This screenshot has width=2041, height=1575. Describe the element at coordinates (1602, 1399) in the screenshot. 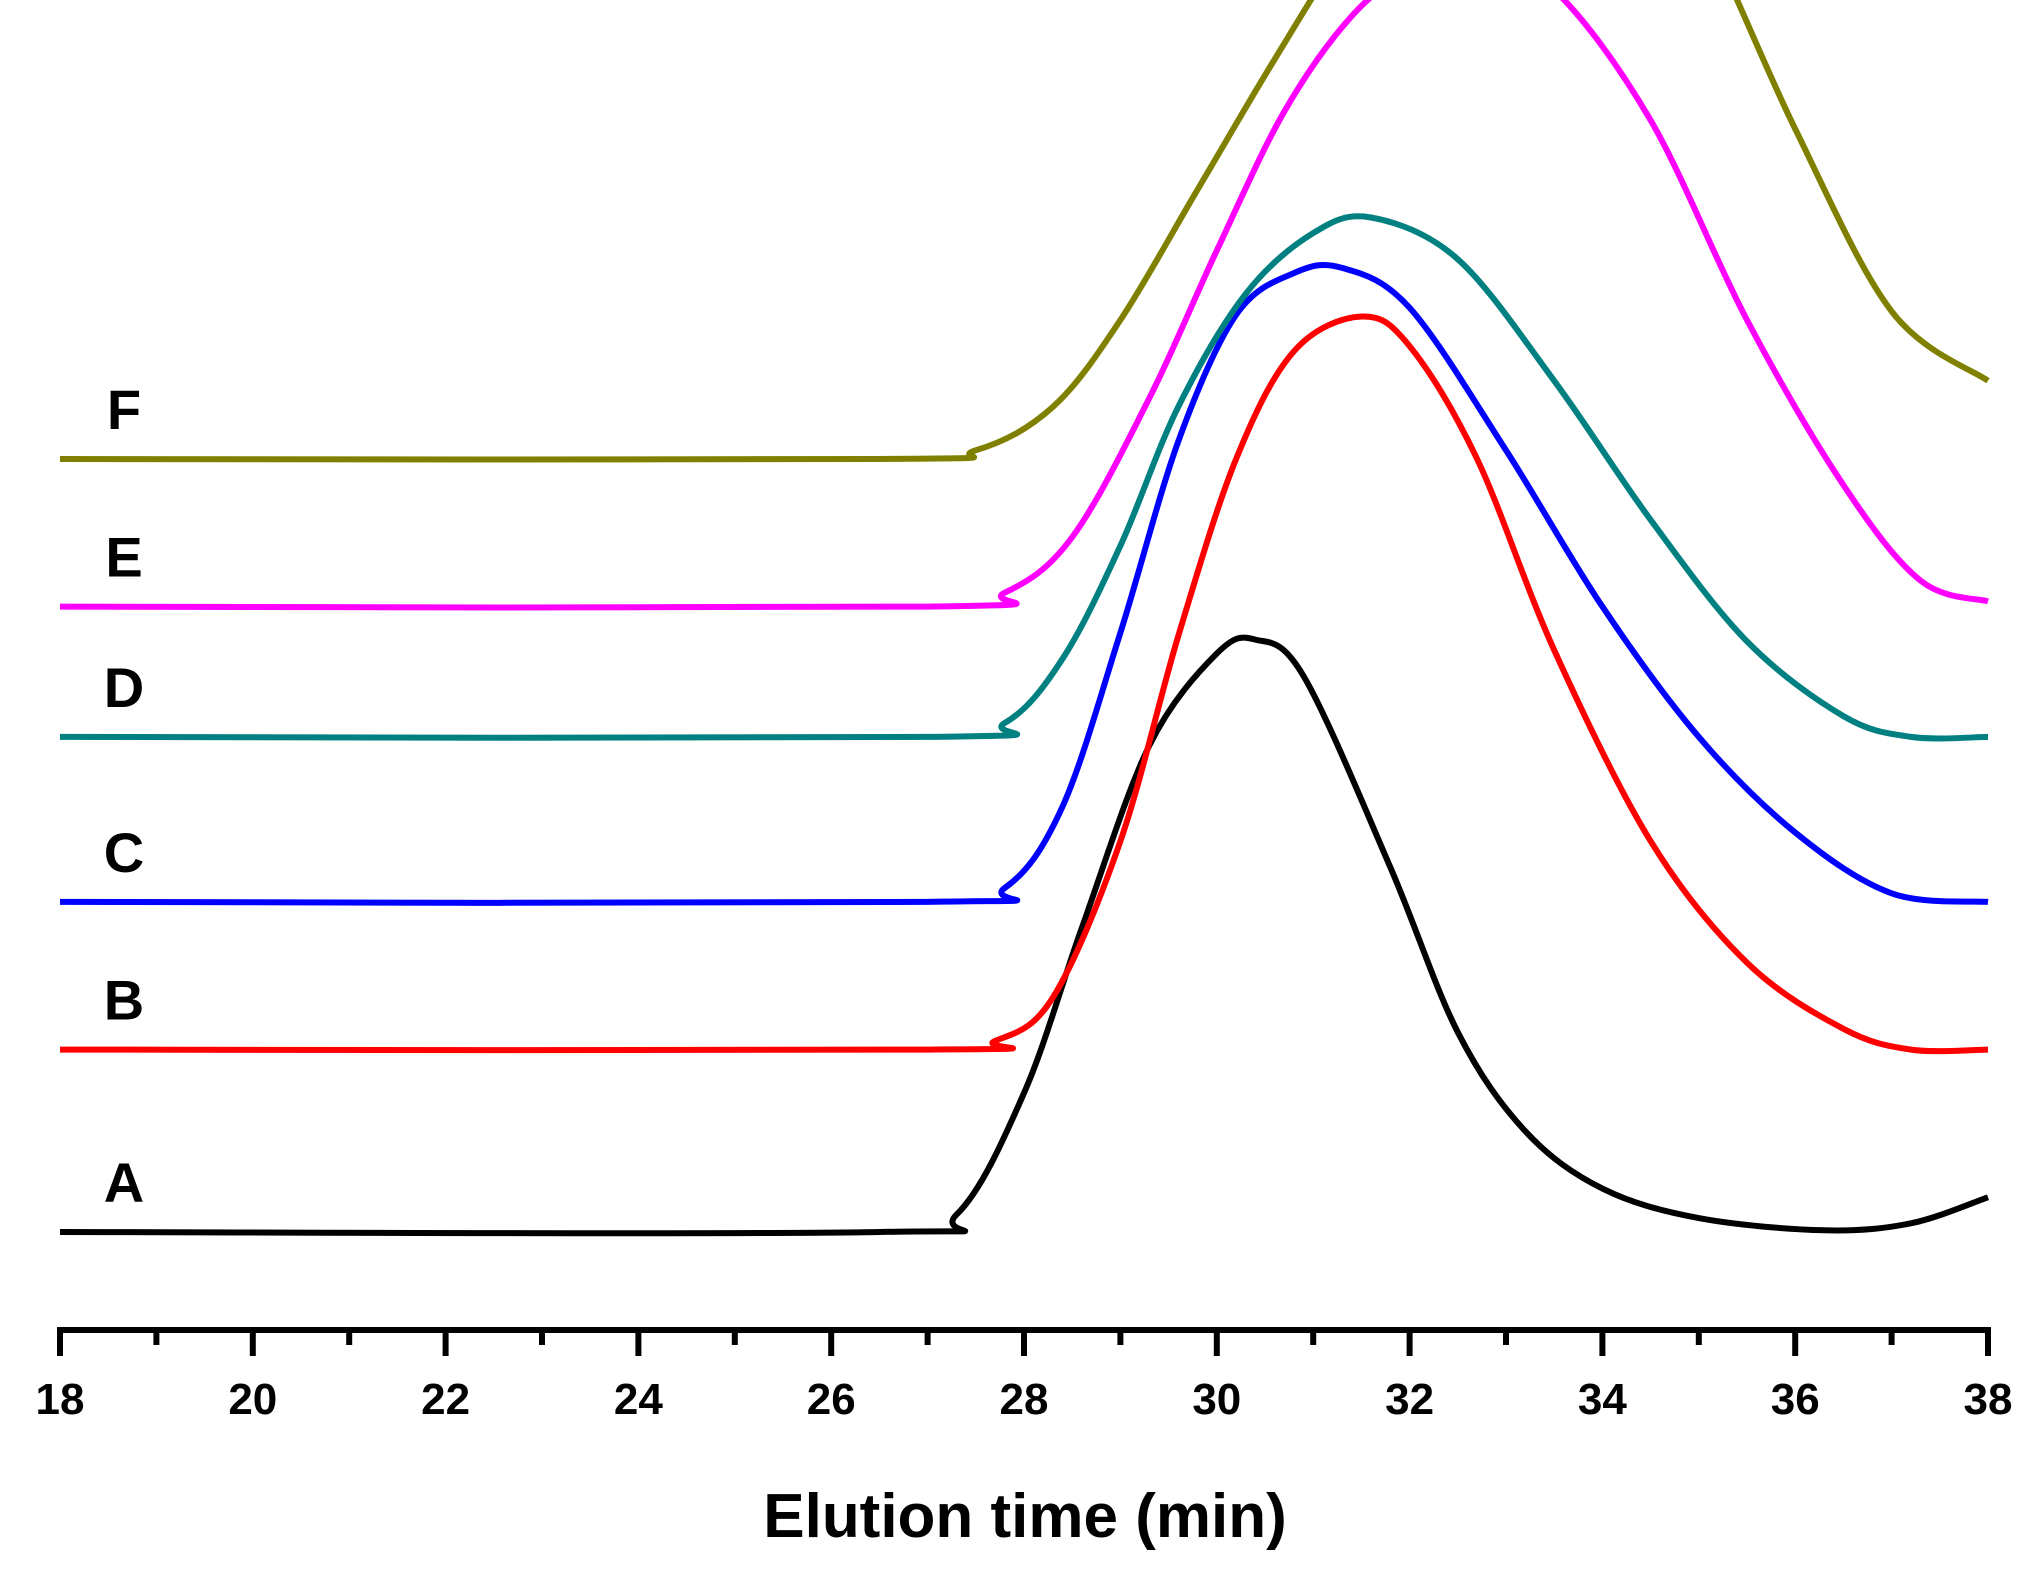

I see `x-tick-label: 34` at that location.